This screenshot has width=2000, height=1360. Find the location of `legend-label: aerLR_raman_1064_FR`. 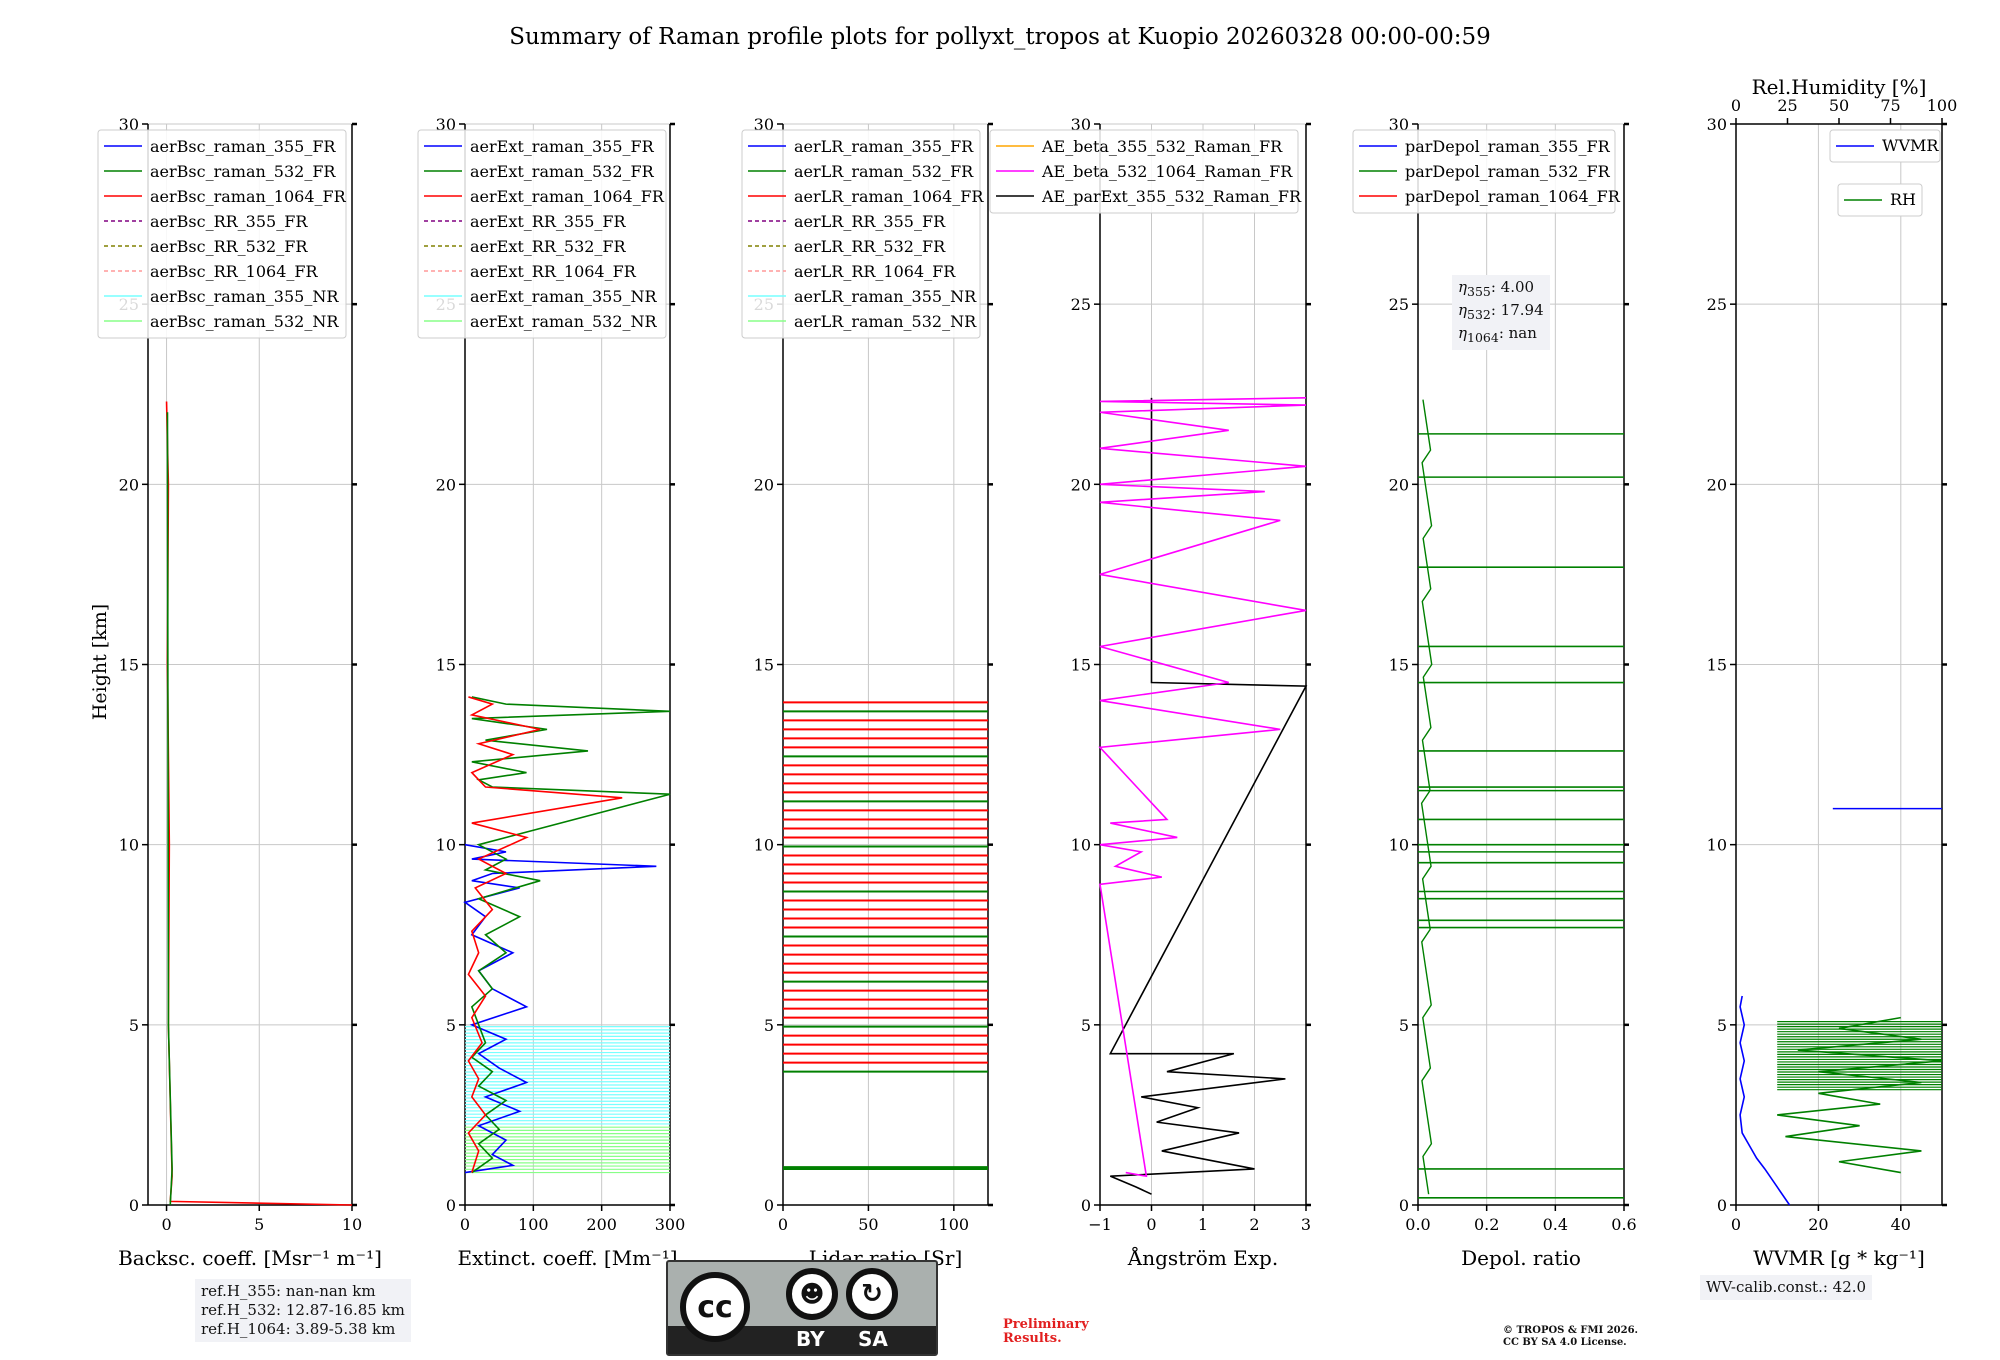

legend-label: aerLR_raman_1064_FR is located at coordinates (889, 196).